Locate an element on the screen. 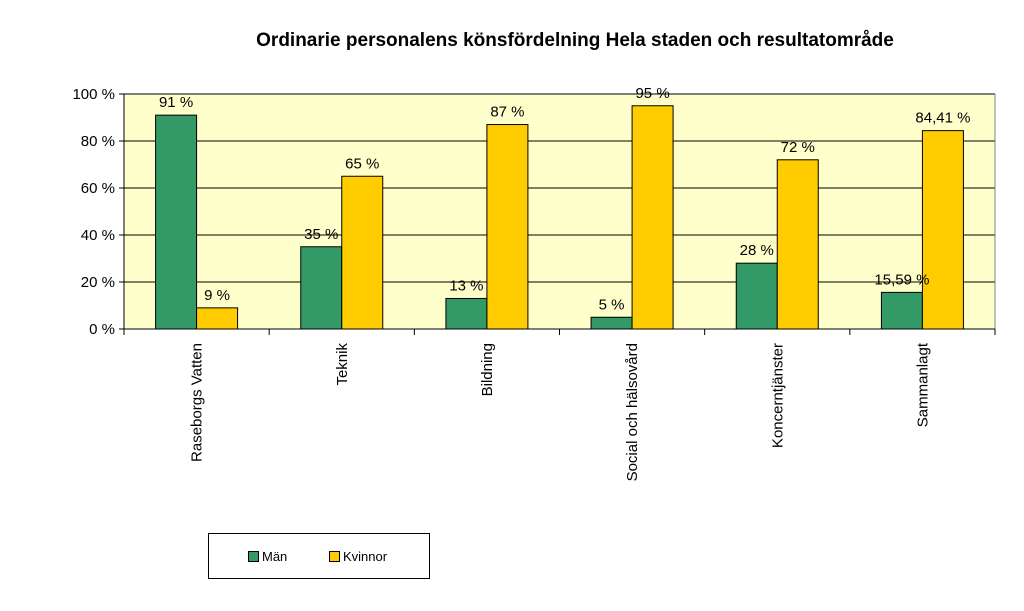 This screenshot has height=611, width=1024. legend-swatch-man is located at coordinates (253, 556).